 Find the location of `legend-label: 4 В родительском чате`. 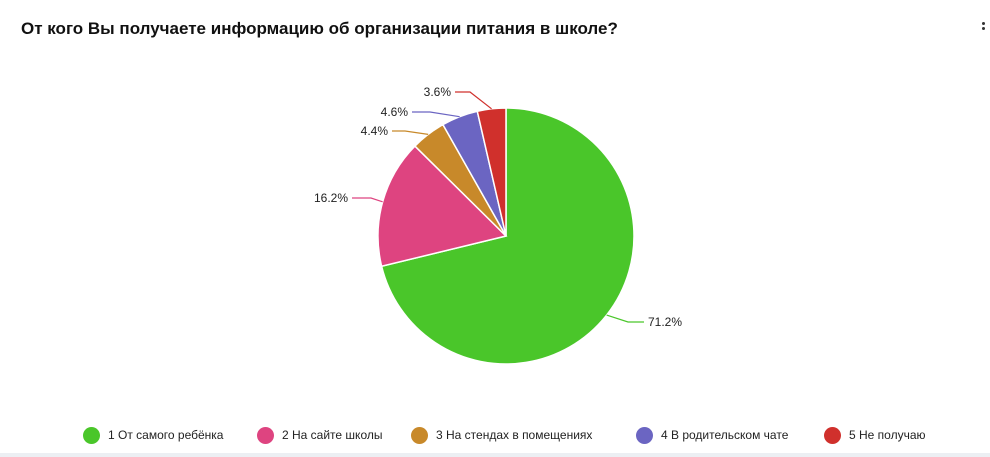

legend-label: 4 В родительском чате is located at coordinates (725, 435).